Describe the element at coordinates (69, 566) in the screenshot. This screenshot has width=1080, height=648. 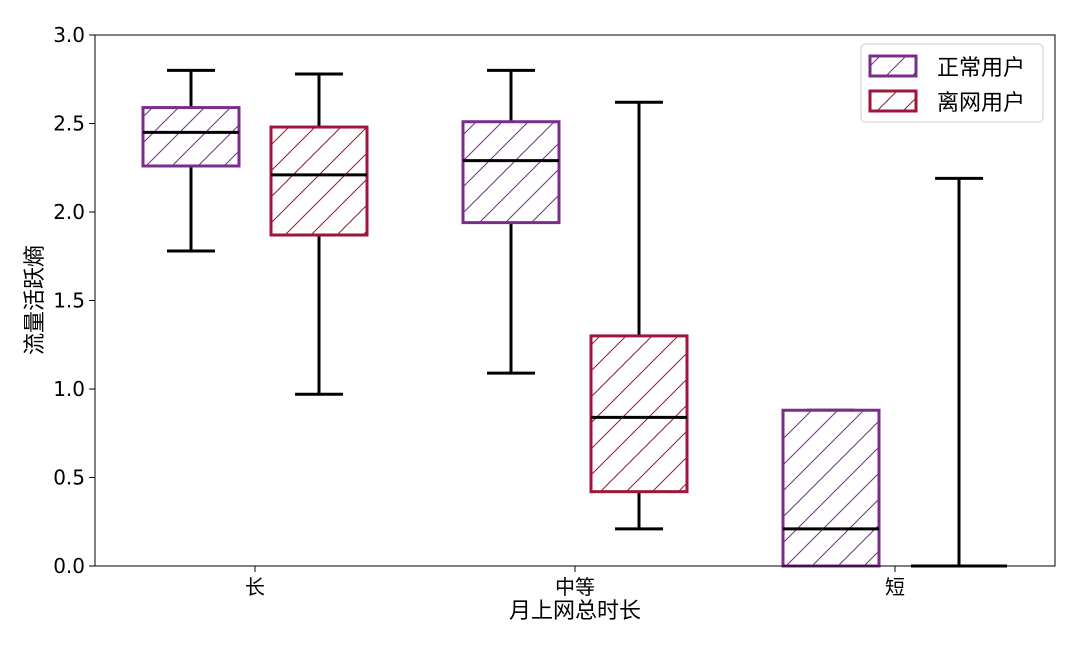
I see `y-tick-label: 0.0` at that location.